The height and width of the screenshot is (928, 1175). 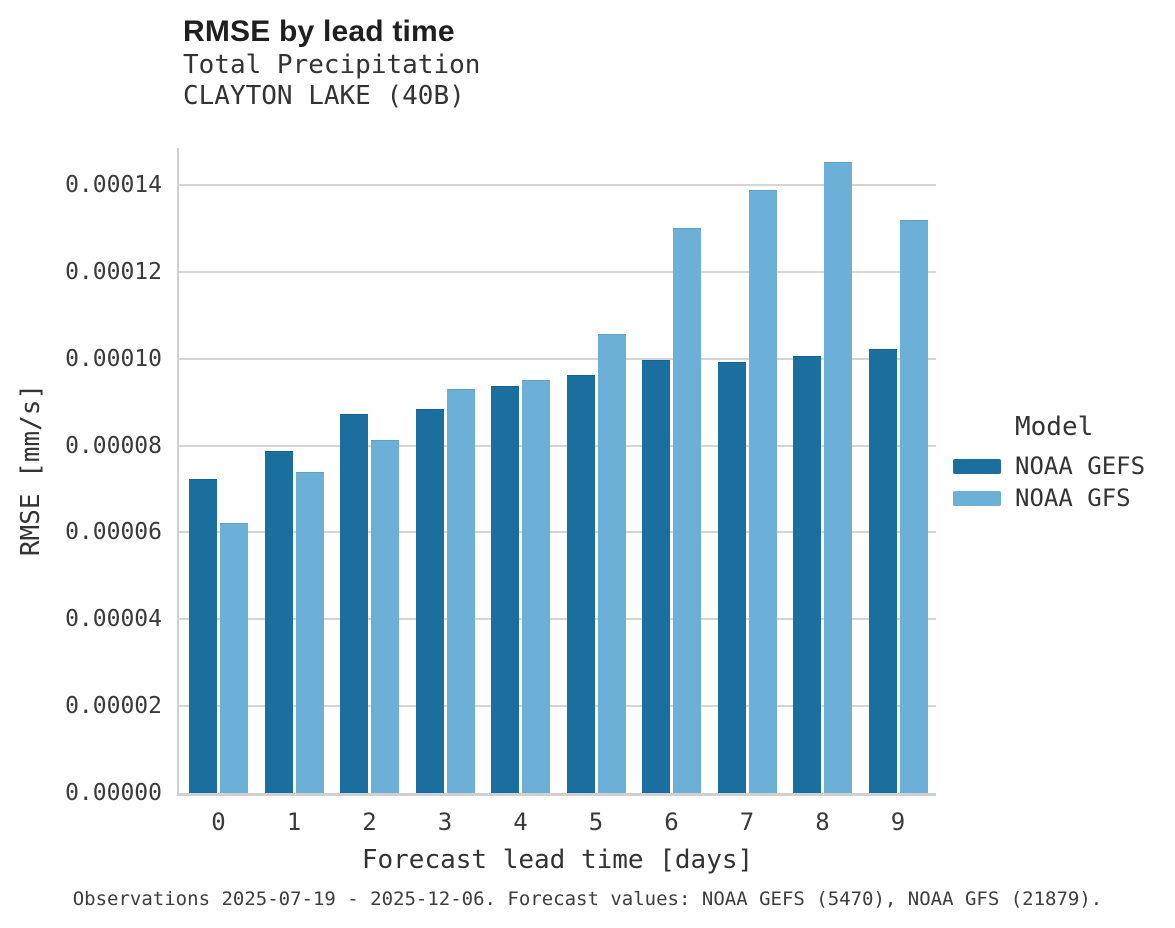 I want to click on x-tick-label-1: 1, so click(x=294, y=822).